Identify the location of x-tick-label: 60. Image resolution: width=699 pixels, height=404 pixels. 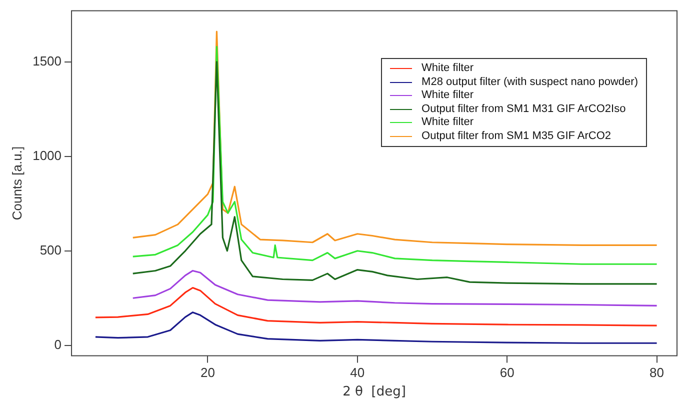
(507, 372).